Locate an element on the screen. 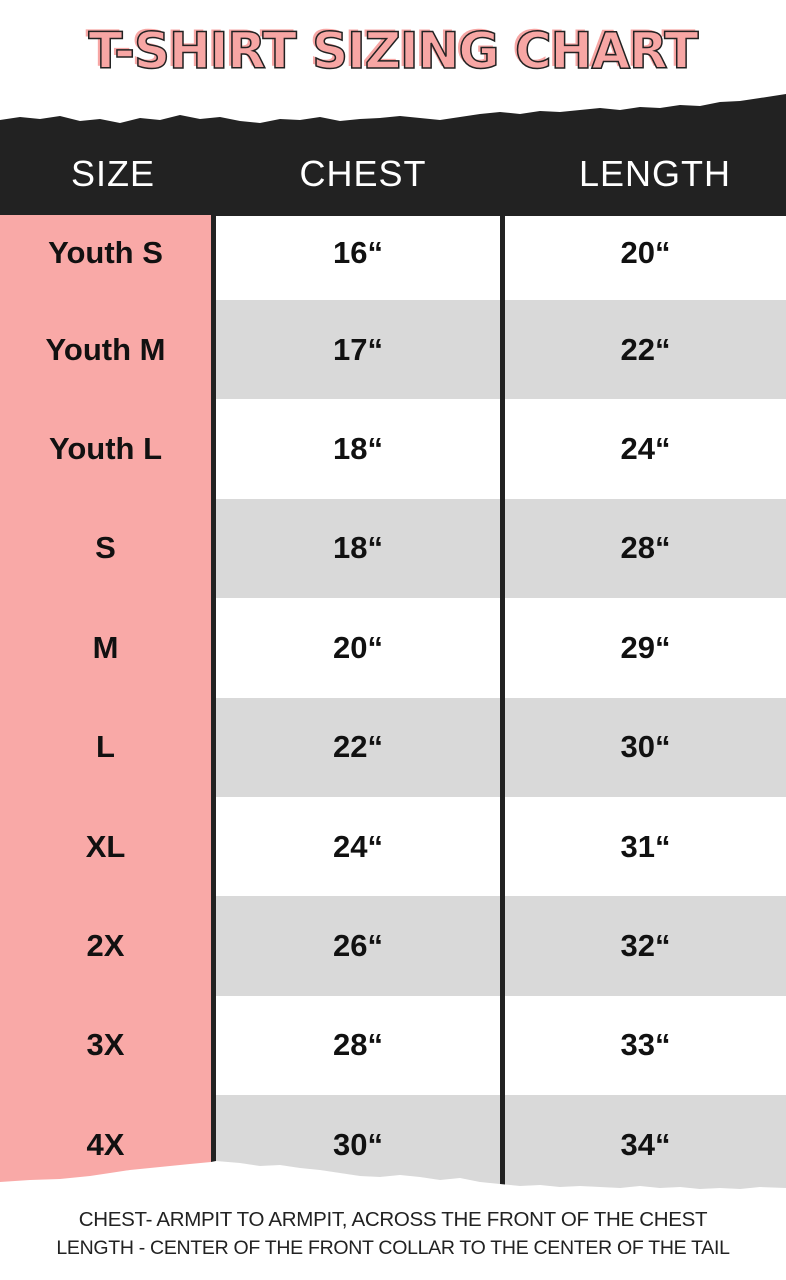 This screenshot has height=1280, width=786. size-cell: 2X is located at coordinates (105, 946).